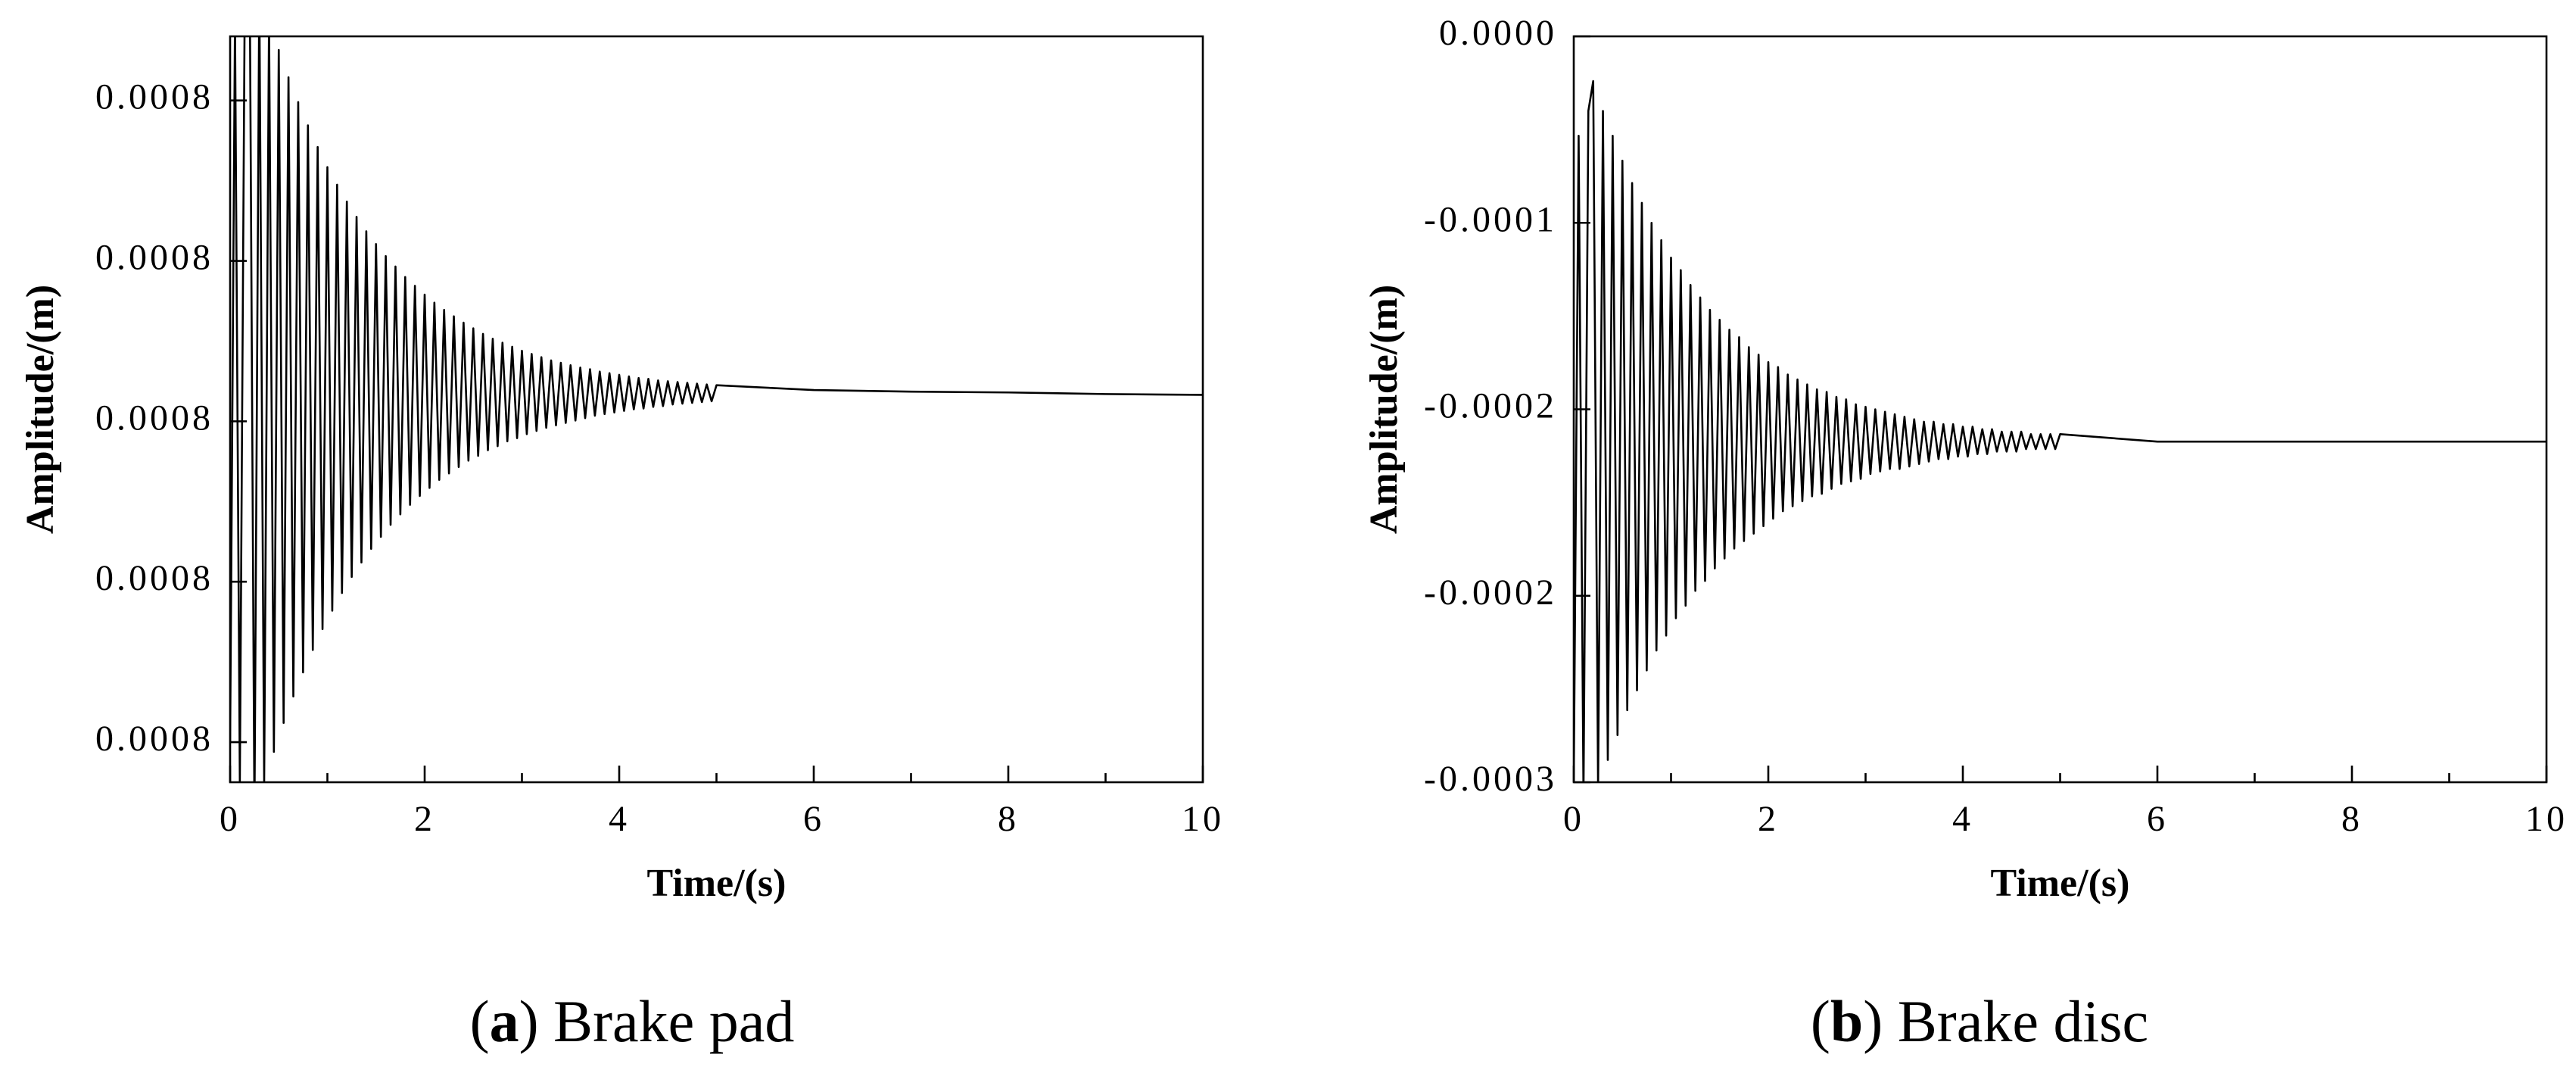  I want to click on caption: (a) Brake pad, so click(632, 1021).